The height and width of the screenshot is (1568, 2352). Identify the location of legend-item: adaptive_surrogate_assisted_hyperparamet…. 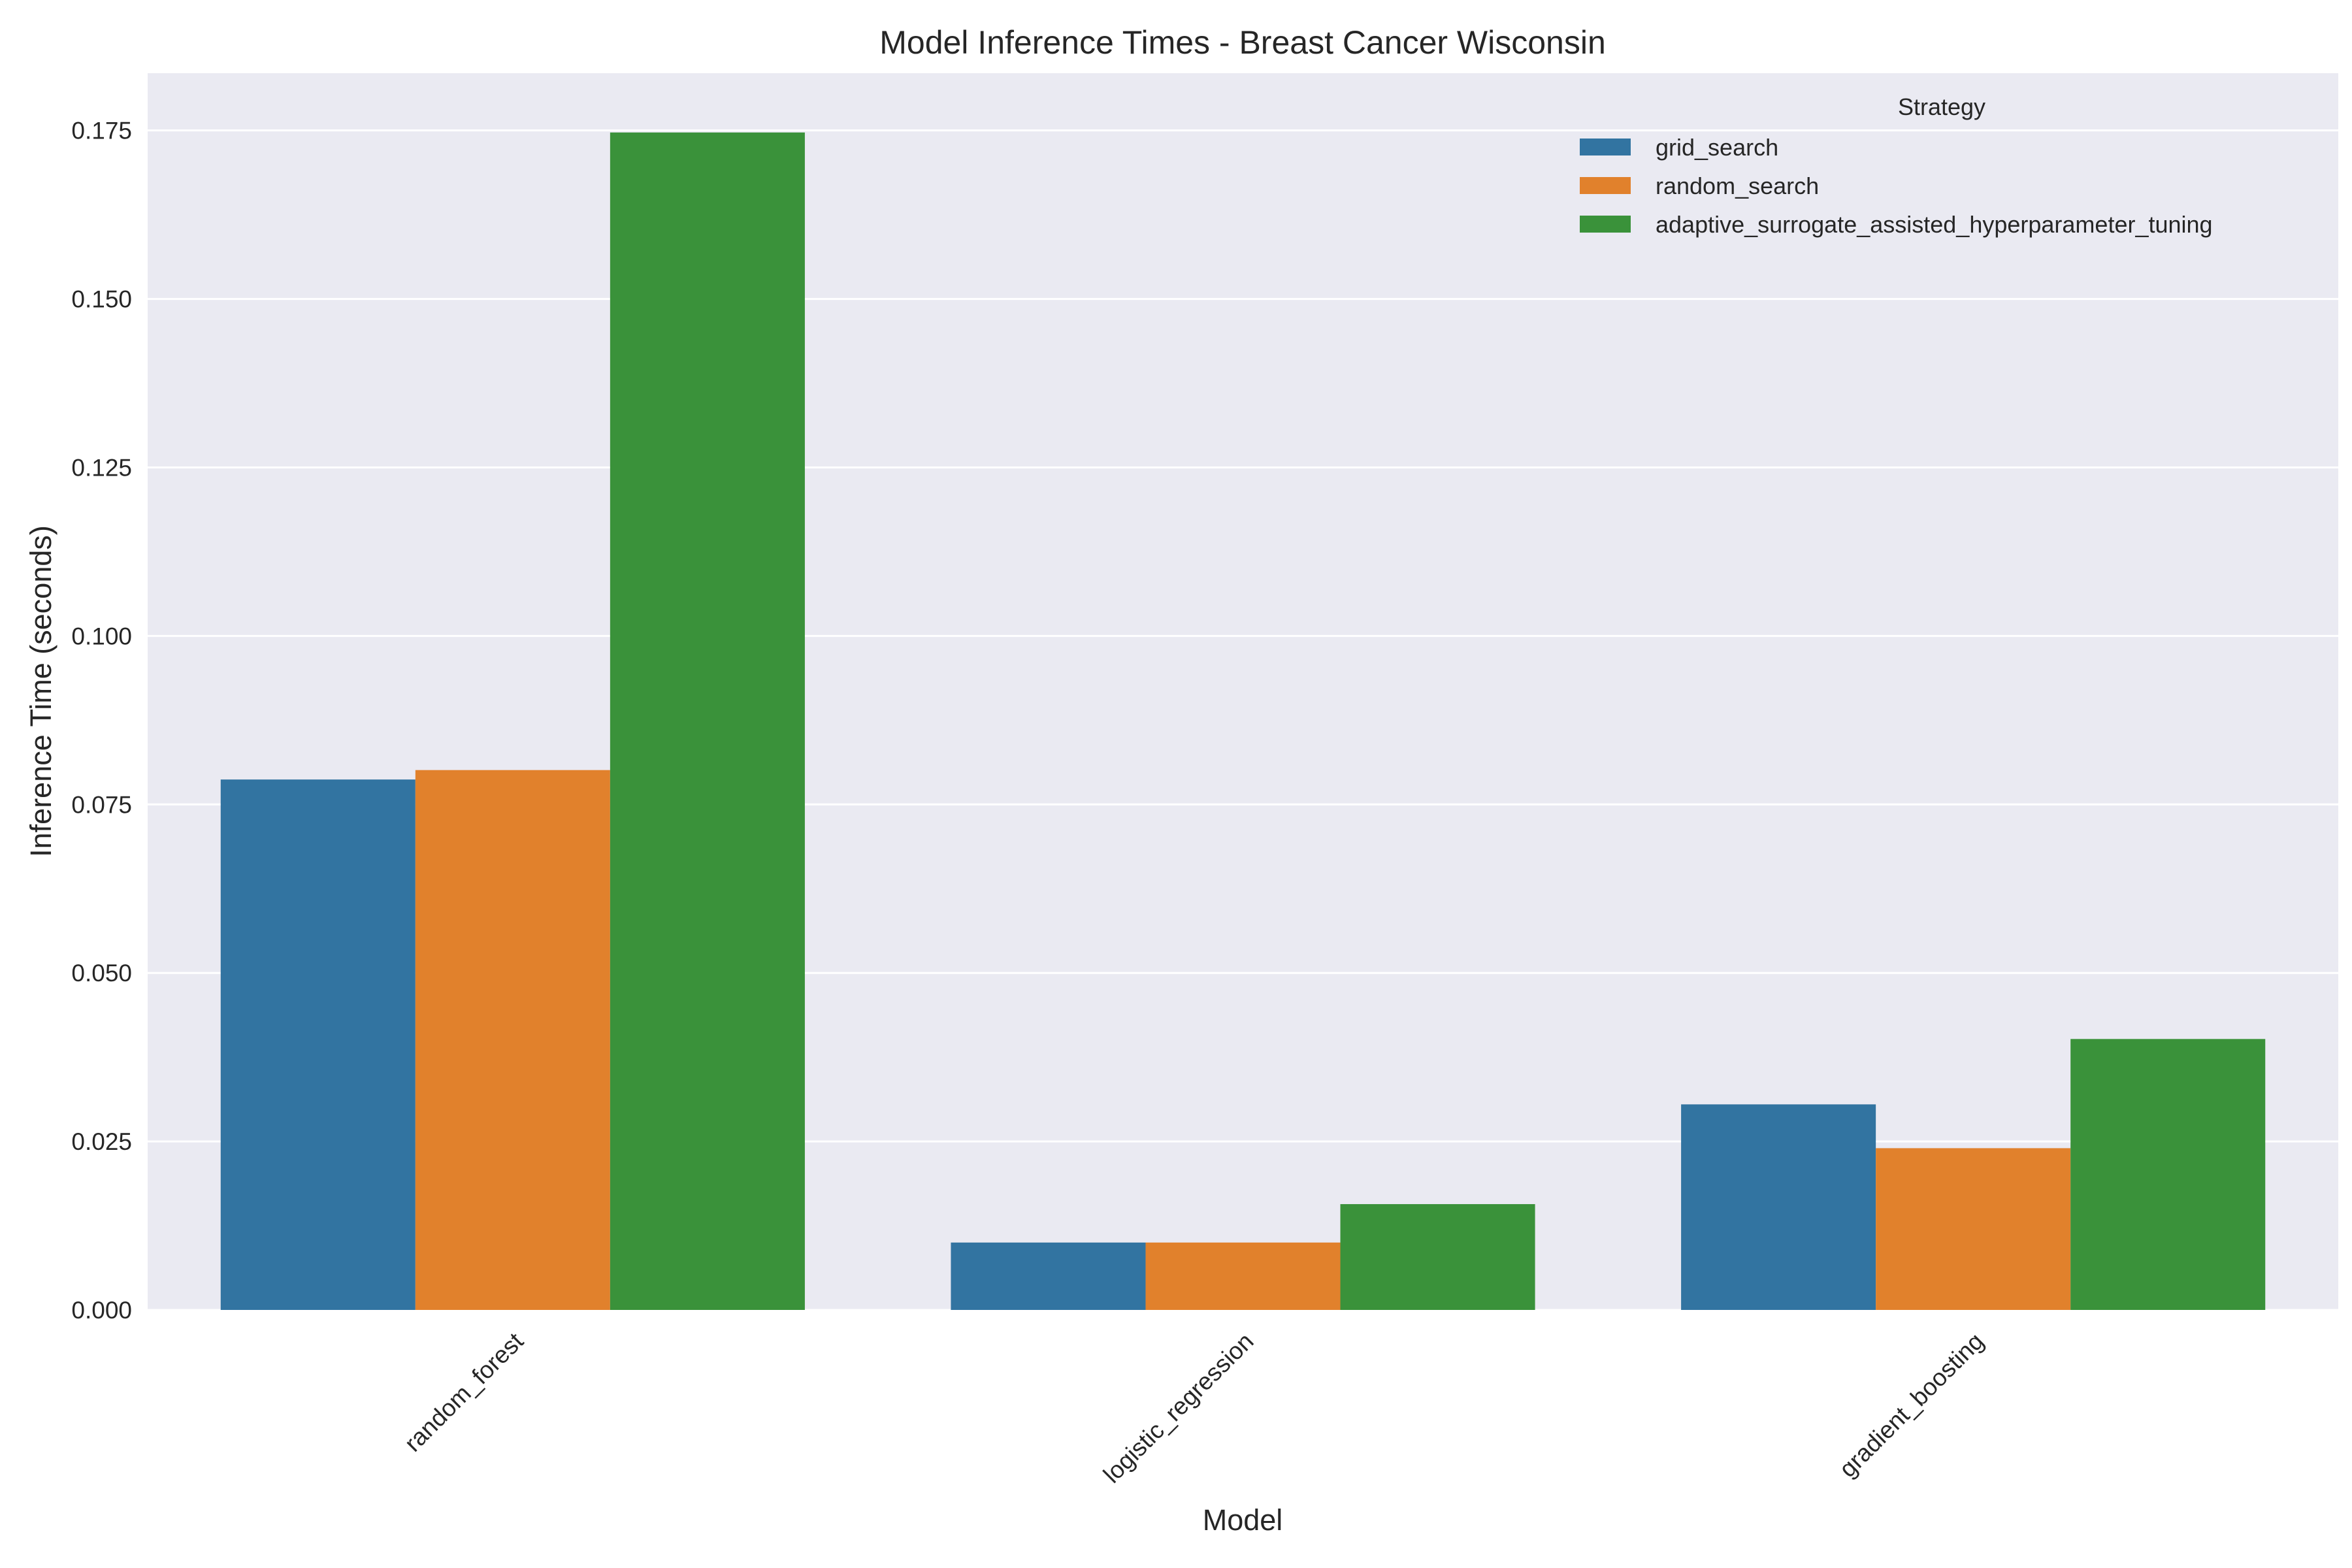
(1896, 224).